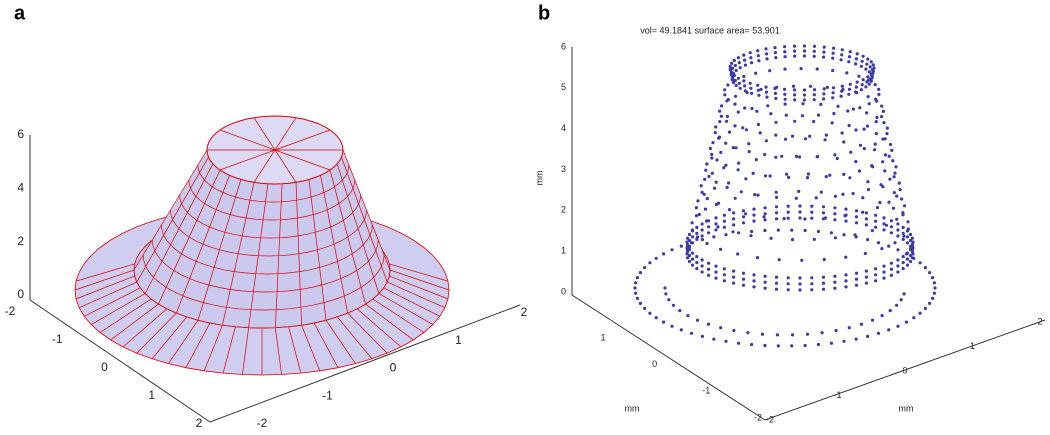 Image resolution: width=1050 pixels, height=435 pixels. I want to click on tick-label: 2, so click(563, 210).